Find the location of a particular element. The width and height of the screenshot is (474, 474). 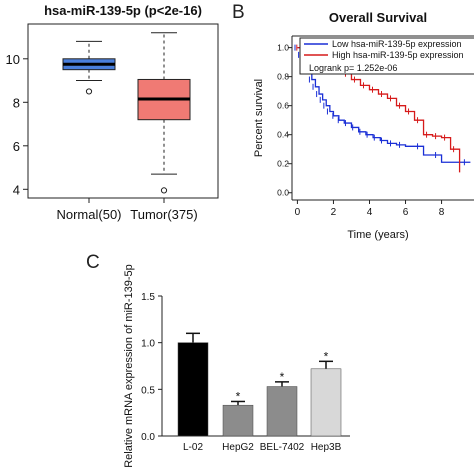

survival-legend-label: High hsa-miR-139-5p expression is located at coordinates (398, 55).